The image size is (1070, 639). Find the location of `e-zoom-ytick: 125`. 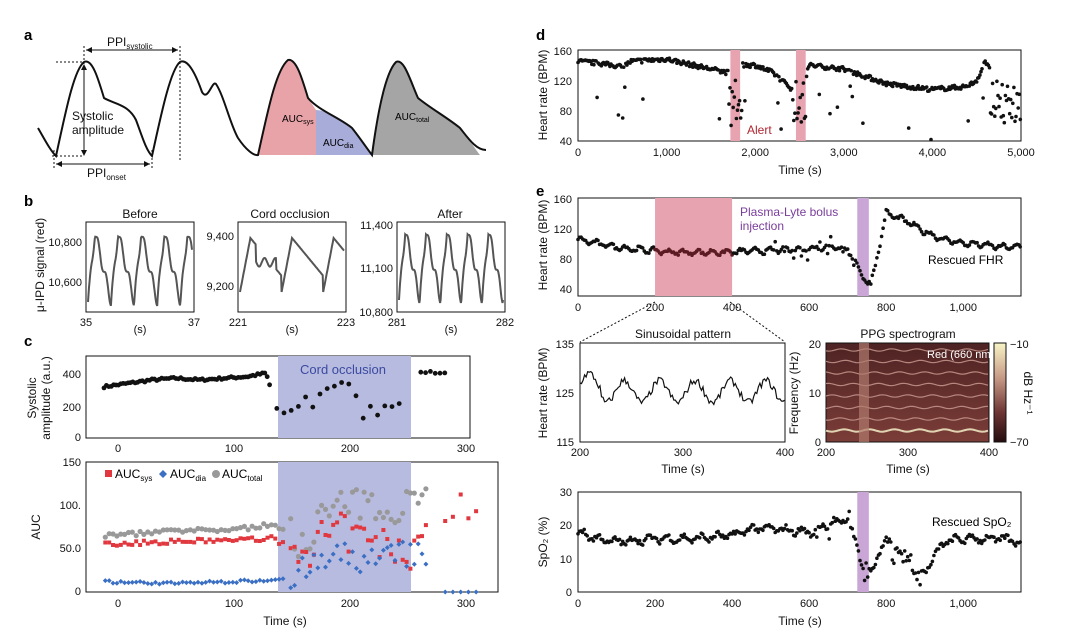

e-zoom-ytick: 125 is located at coordinates (565, 394).